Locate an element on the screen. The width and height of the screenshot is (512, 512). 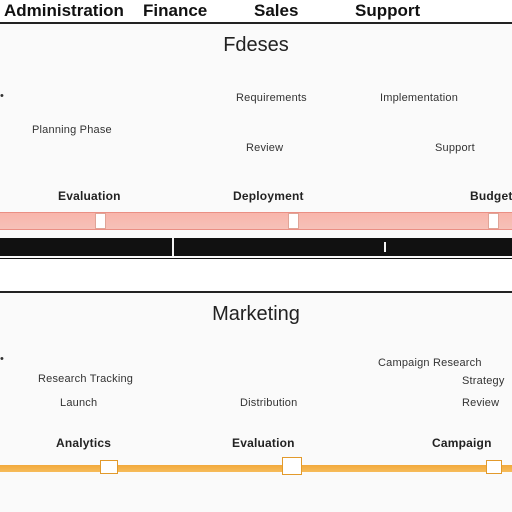
panel-bottom-progress-track is located at coordinates (256, 468).